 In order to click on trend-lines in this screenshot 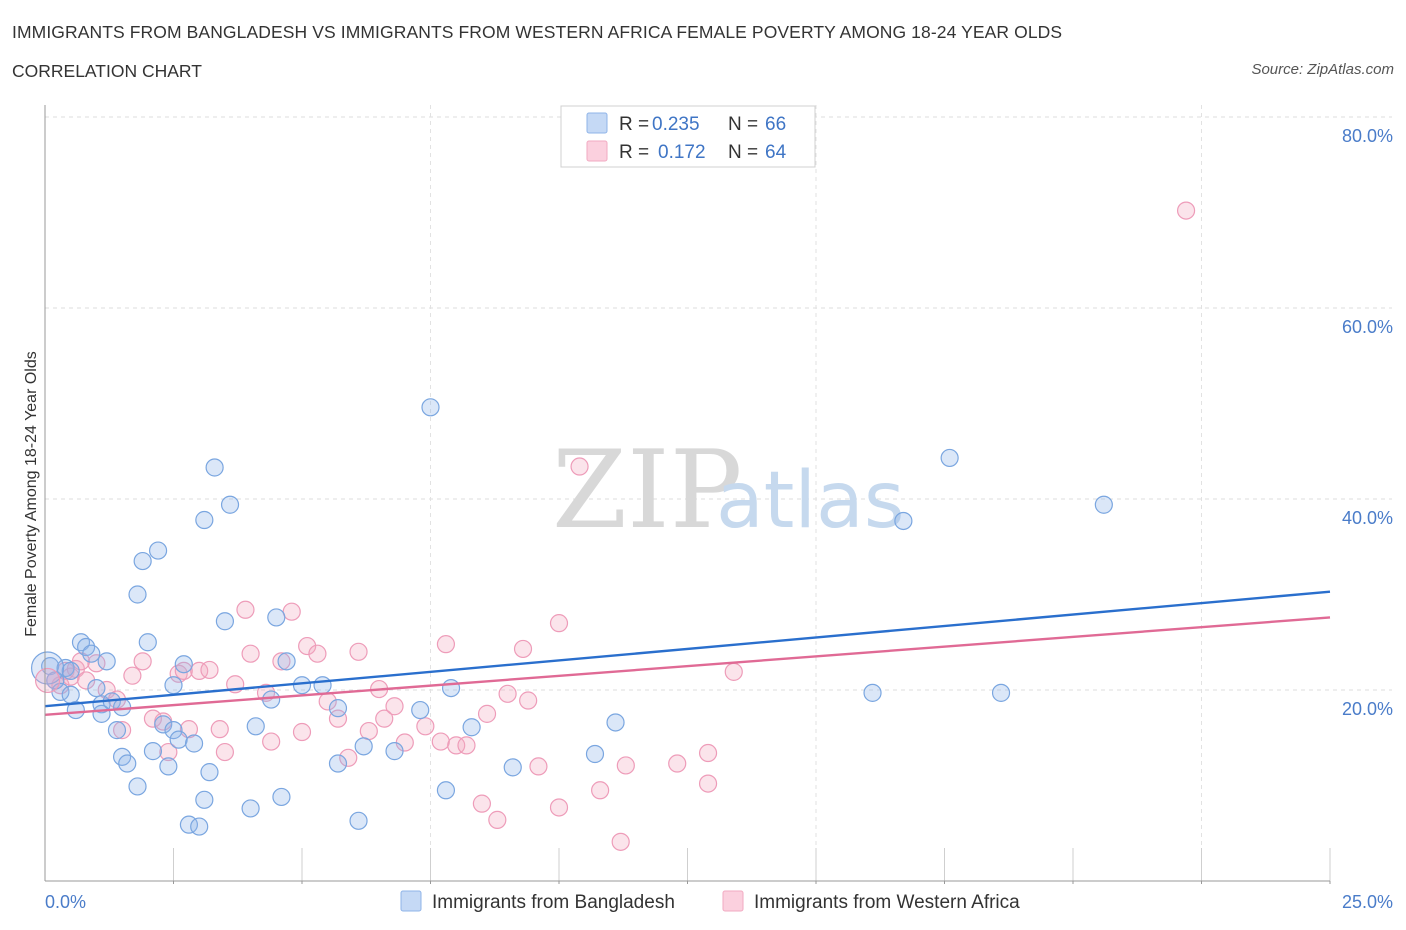, I will do `click(687, 653)`.